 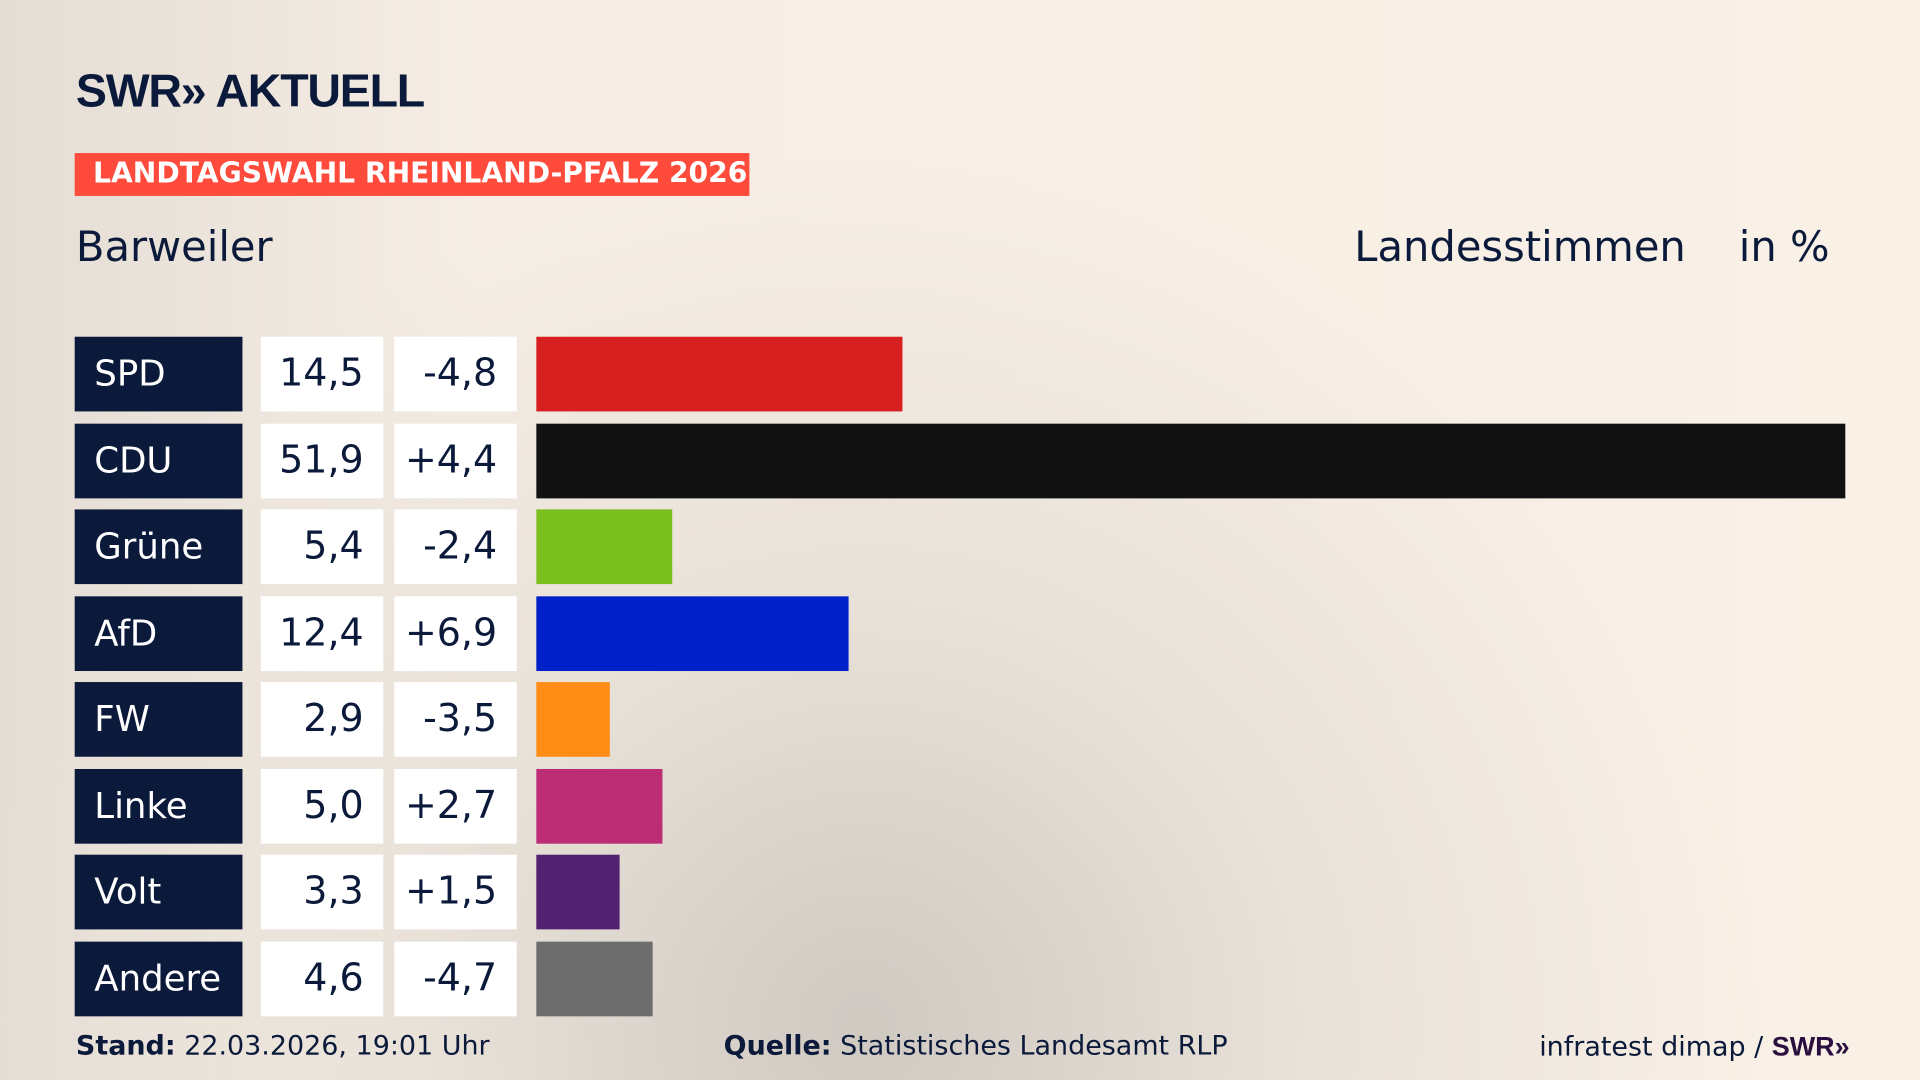 I want to click on value-label: 12,4, so click(x=322, y=633).